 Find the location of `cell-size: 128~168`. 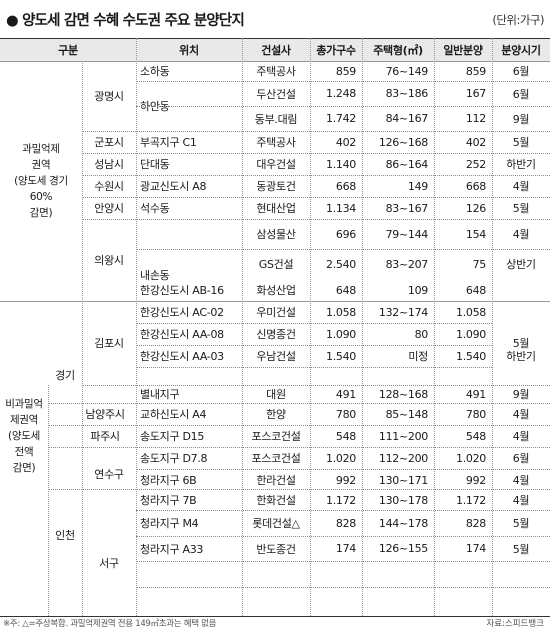

cell-size: 128~168 is located at coordinates (403, 394).